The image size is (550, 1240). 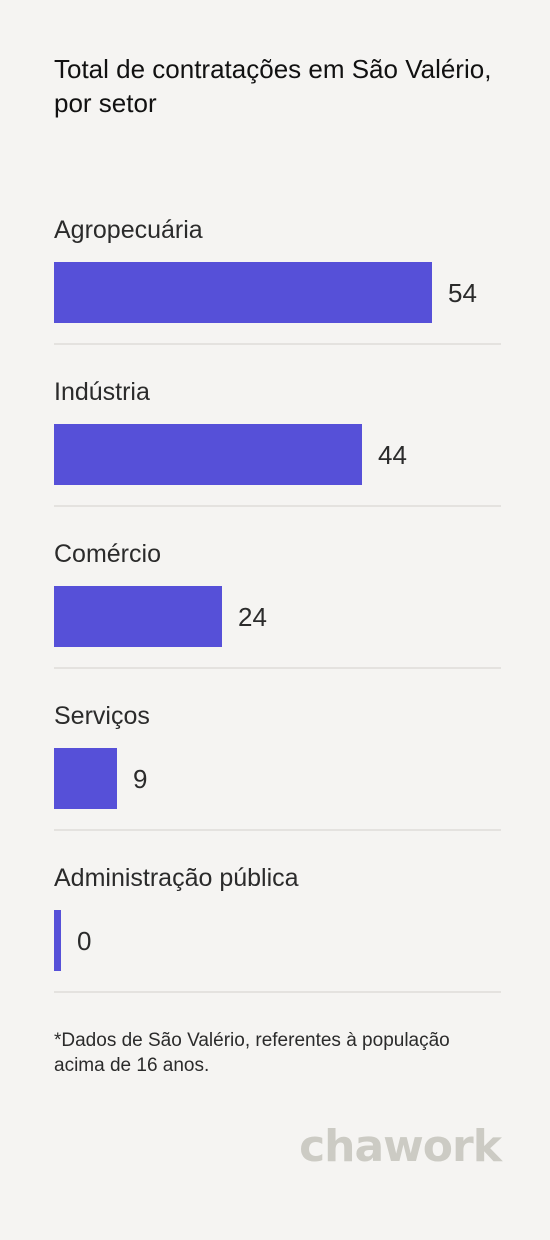 I want to click on value-label: 0, so click(x=84, y=941).